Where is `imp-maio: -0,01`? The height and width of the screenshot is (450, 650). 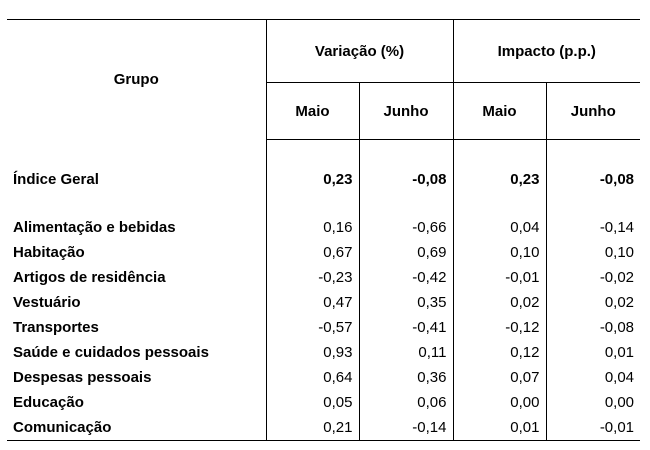
imp-maio: -0,01 is located at coordinates (500, 277).